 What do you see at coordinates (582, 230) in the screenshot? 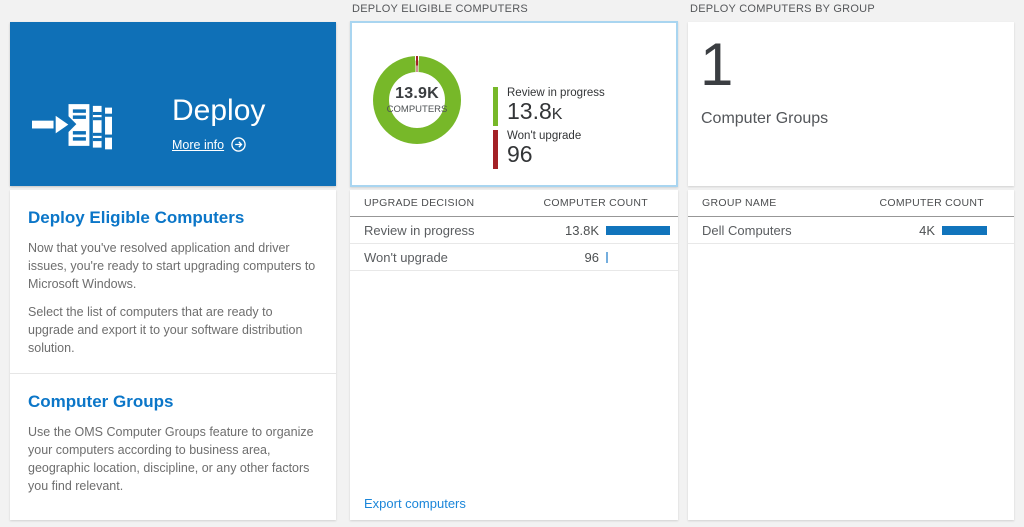
I see `row-count: 13.8K` at bounding box center [582, 230].